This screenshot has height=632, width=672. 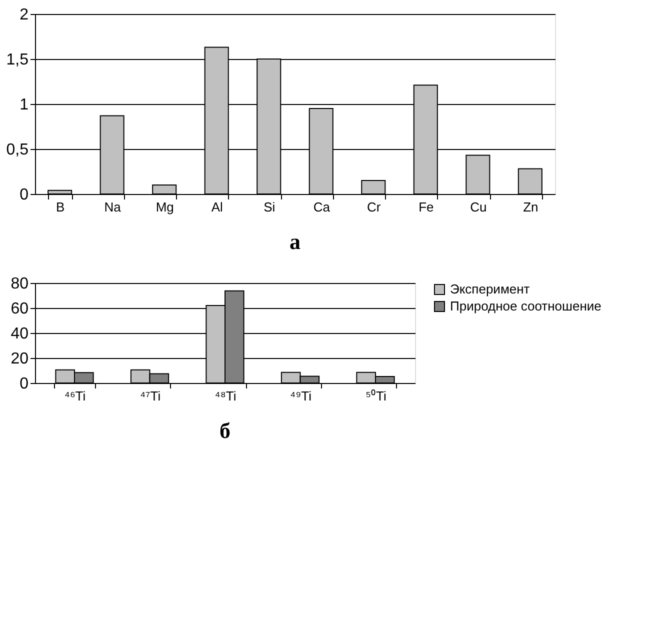 I want to click on x-tick-label: ⁴⁶Ti, so click(x=75, y=396).